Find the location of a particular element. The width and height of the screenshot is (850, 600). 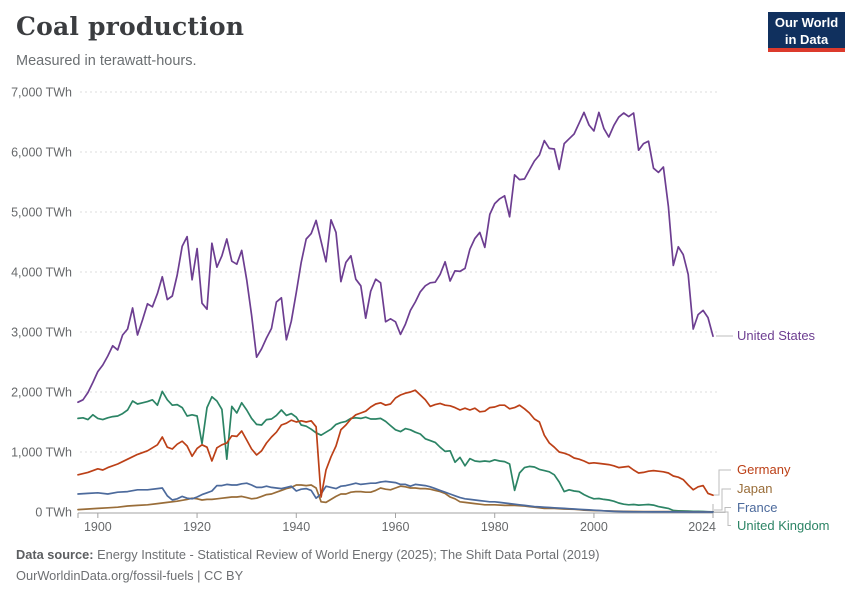

owid-logo-line1: Our World is located at coordinates (806, 22).